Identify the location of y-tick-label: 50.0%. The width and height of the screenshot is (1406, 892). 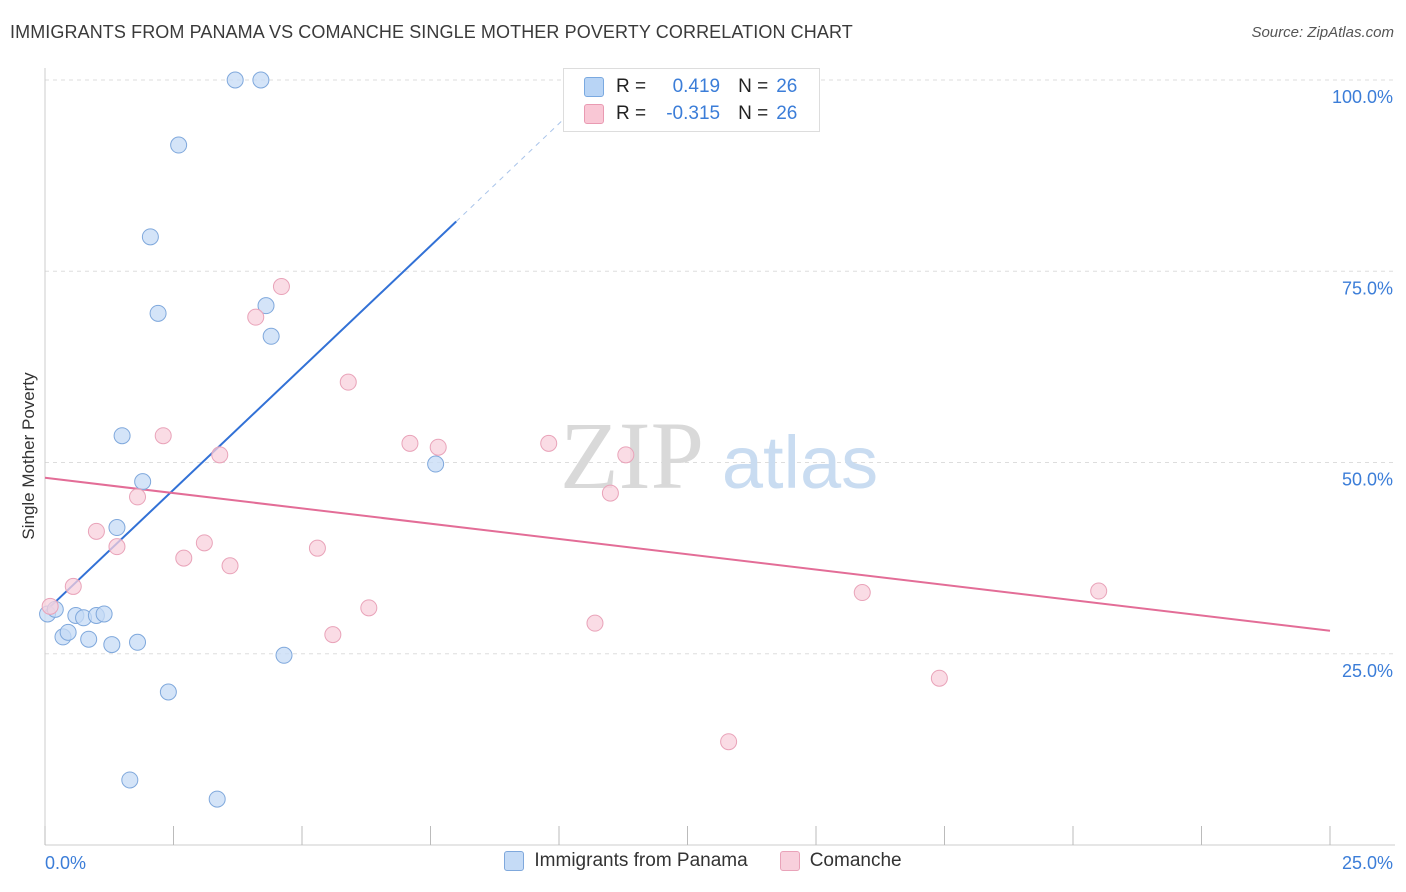
(1367, 480).